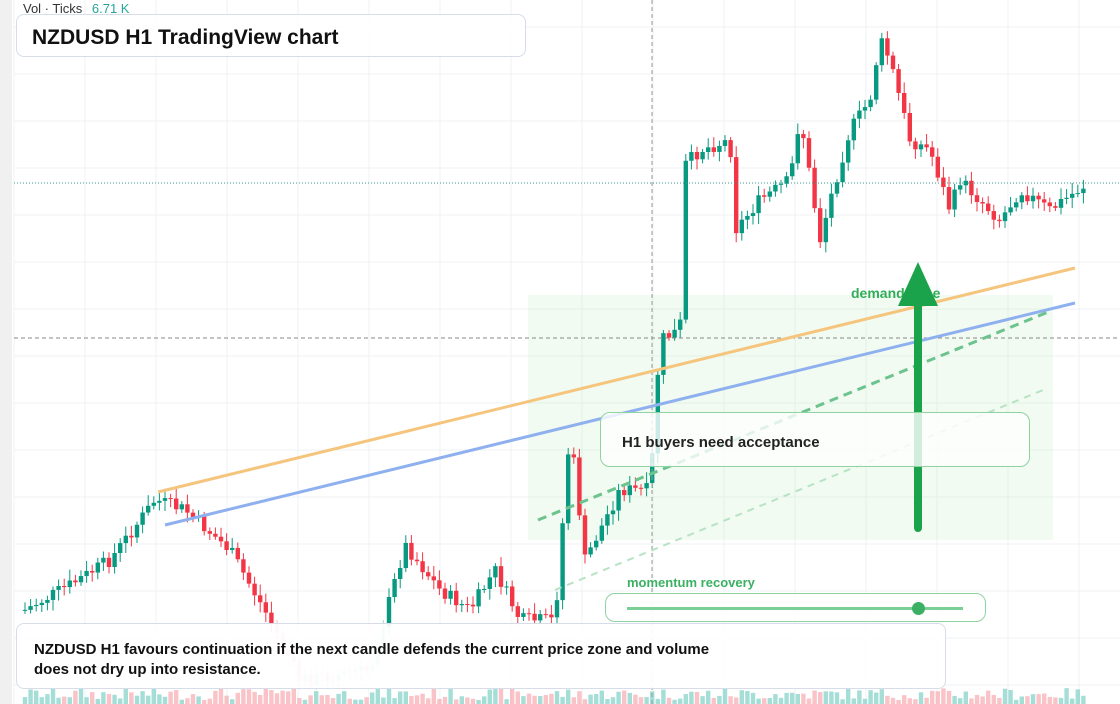 Image resolution: width=1120 pixels, height=704 pixels. Describe the element at coordinates (918, 284) in the screenshot. I see `arrow-head` at that location.